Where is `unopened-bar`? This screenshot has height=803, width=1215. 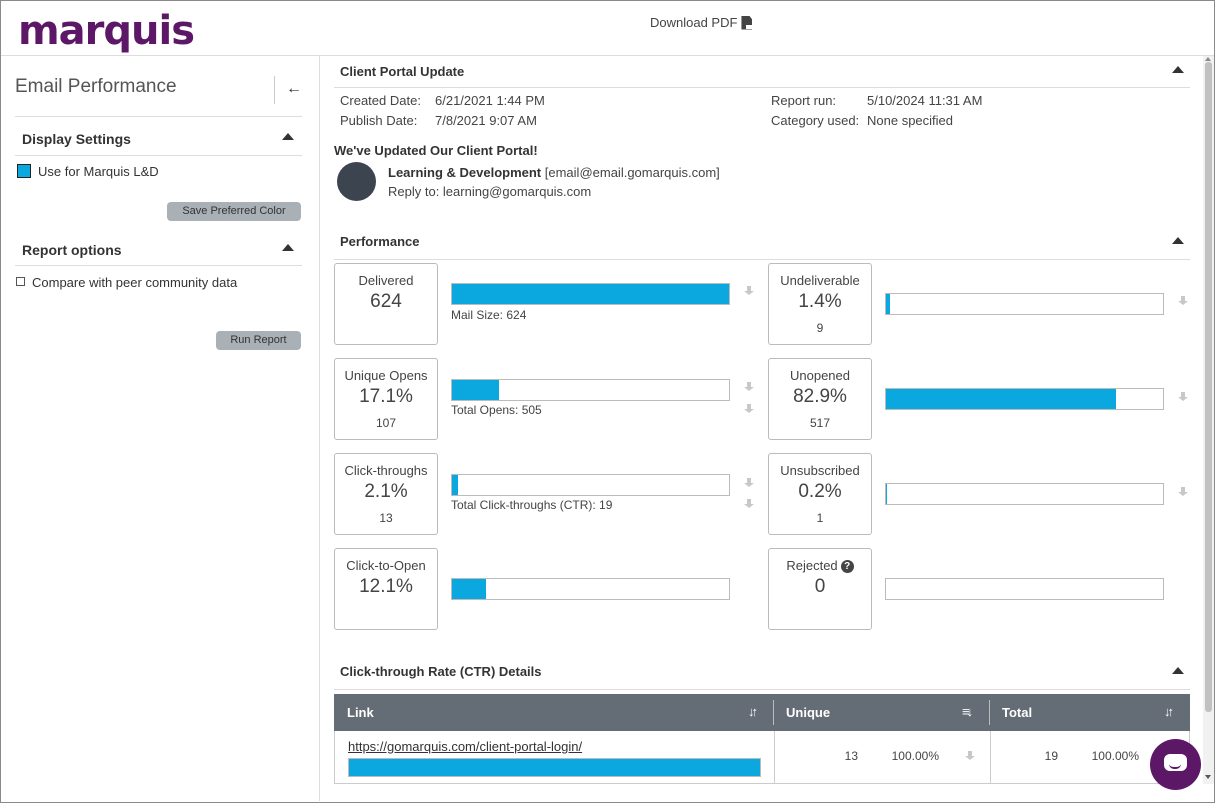 unopened-bar is located at coordinates (1024, 399).